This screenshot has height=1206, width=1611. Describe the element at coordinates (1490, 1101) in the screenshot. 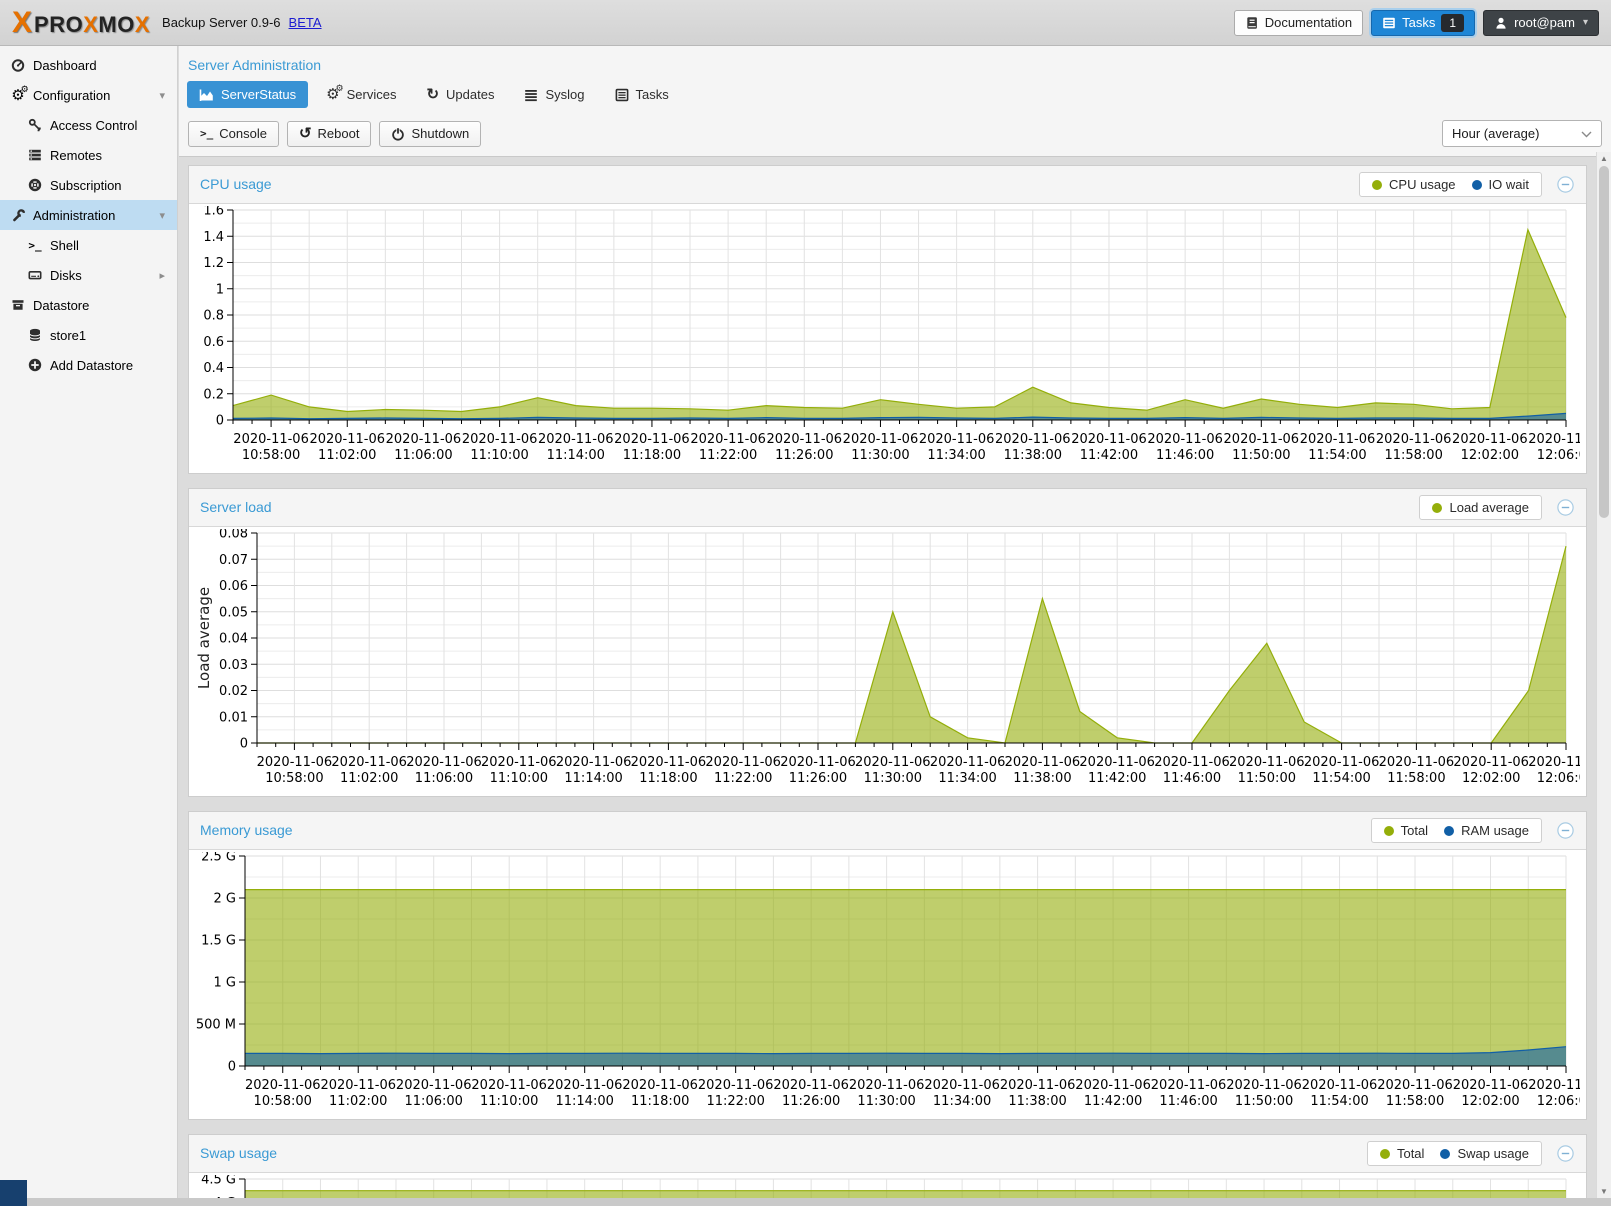

I see `svg-text: 12:02:00` at that location.